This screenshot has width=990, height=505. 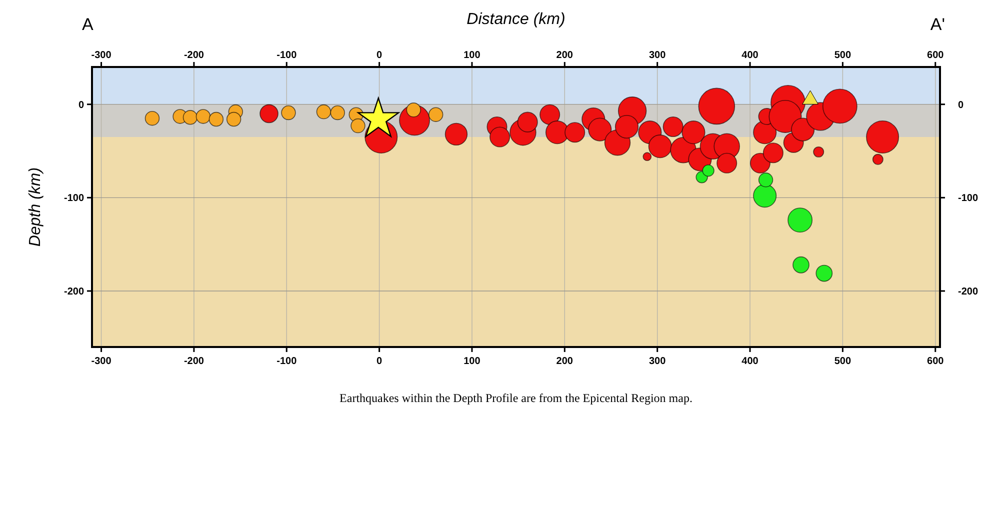 What do you see at coordinates (194, 55) in the screenshot?
I see `x-tick-label: -200` at bounding box center [194, 55].